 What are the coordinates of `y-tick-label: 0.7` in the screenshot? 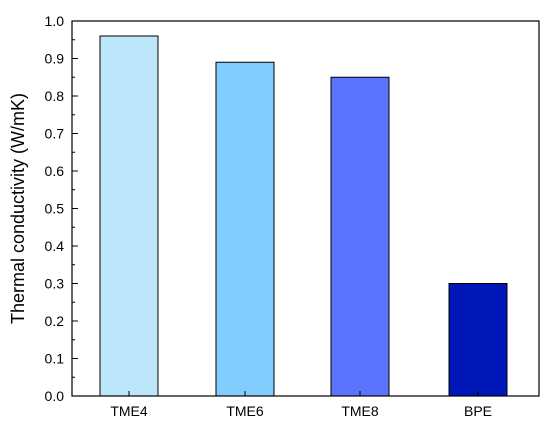 It's located at (55, 134).